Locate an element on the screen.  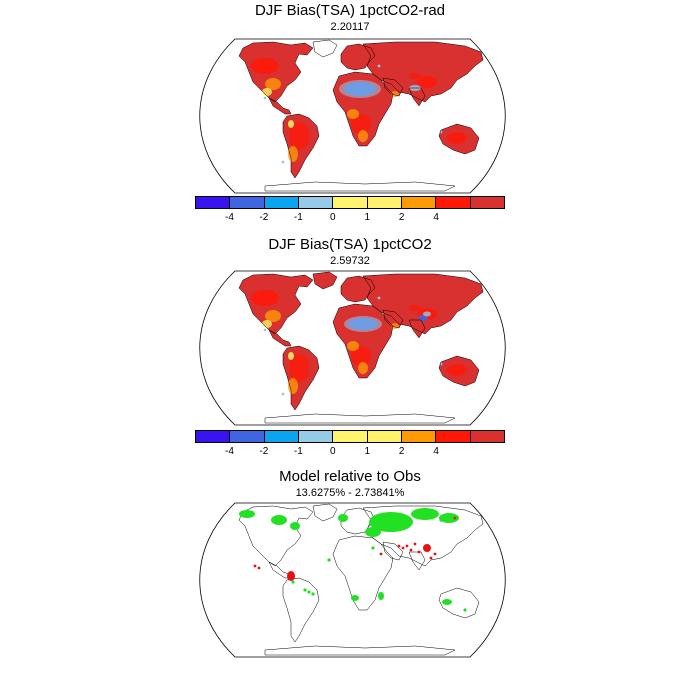
panel-2-subtitle: 2.59732 is located at coordinates (350, 261).